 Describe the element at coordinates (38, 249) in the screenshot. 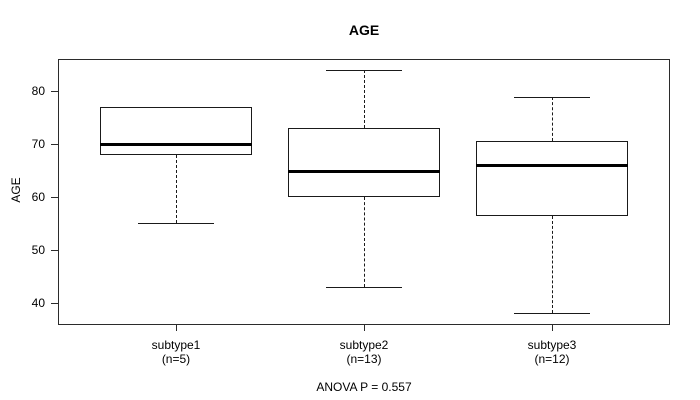

I see `y-tick-label: 50` at that location.